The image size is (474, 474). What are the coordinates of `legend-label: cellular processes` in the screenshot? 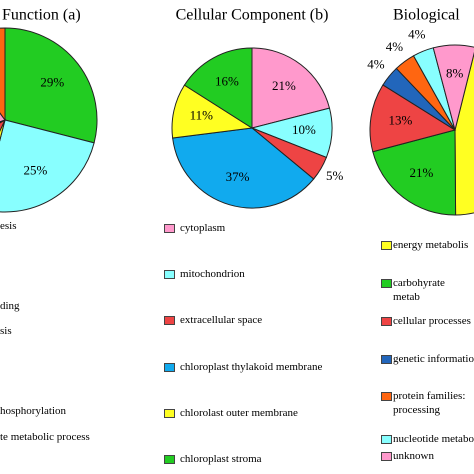 It's located at (432, 321).